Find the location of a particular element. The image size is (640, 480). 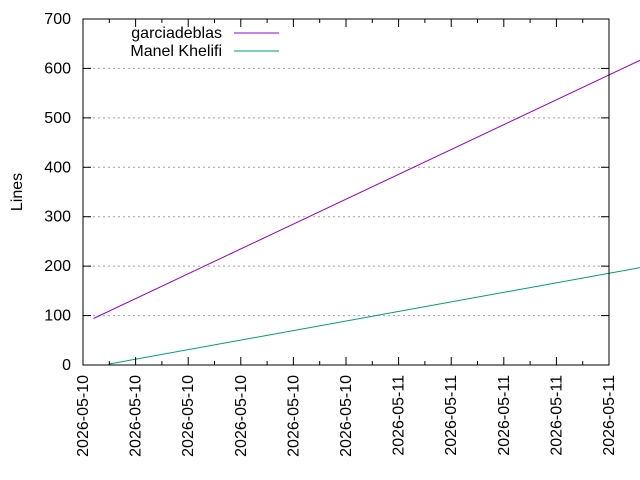

y-axis-label: Lines is located at coordinates (17, 192).